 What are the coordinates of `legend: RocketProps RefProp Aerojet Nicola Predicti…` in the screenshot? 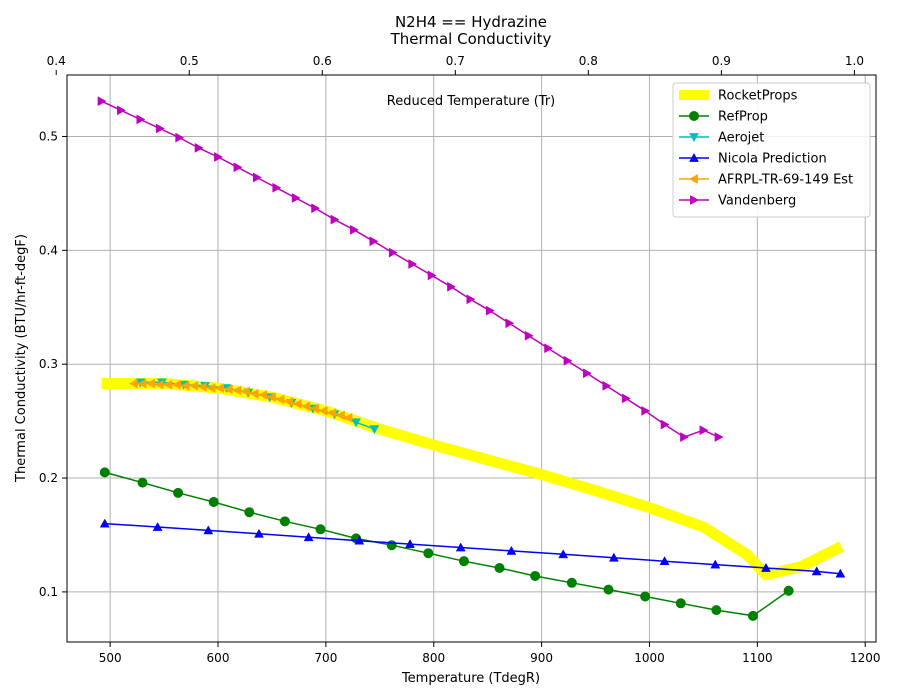 It's located at (771, 150).